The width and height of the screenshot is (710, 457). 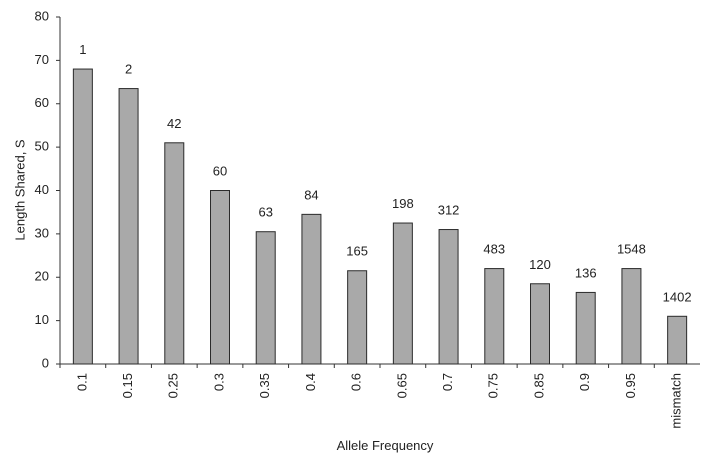 I want to click on x-axis-label: Allele Frequency, so click(x=385, y=445).